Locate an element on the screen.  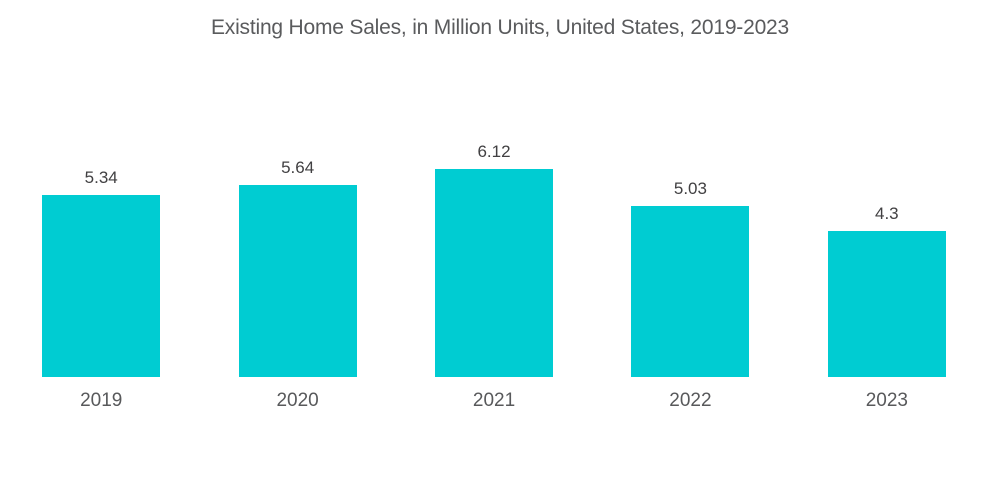
bar-value-label-2020: 5.64 is located at coordinates (298, 168).